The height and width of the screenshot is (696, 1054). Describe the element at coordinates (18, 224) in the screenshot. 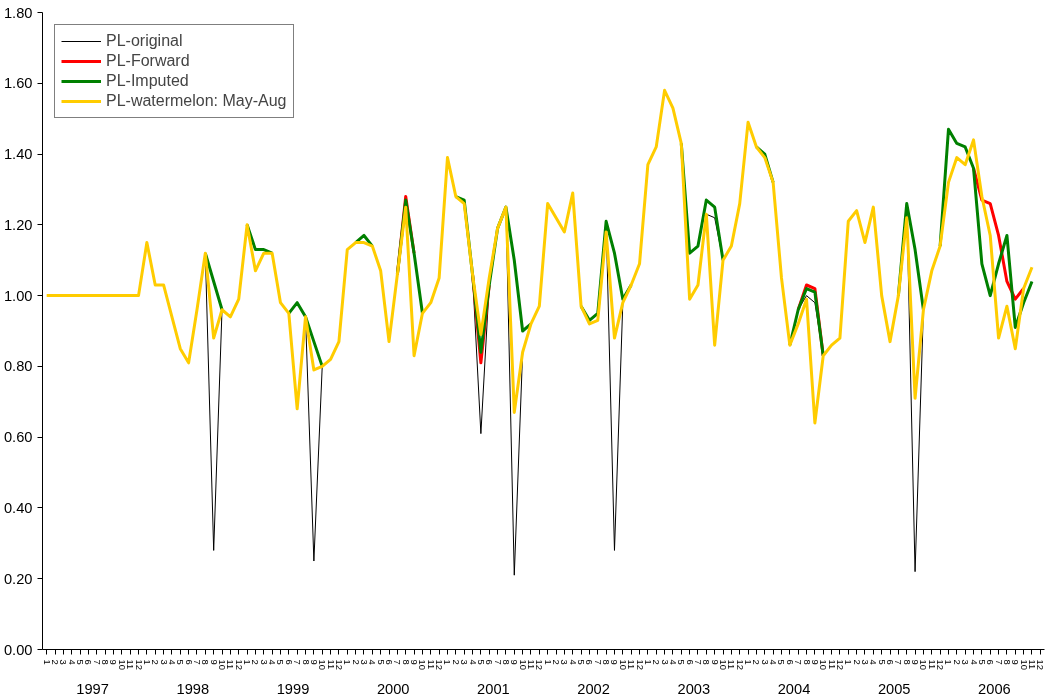

I see `y-tick-label: 1.20` at that location.